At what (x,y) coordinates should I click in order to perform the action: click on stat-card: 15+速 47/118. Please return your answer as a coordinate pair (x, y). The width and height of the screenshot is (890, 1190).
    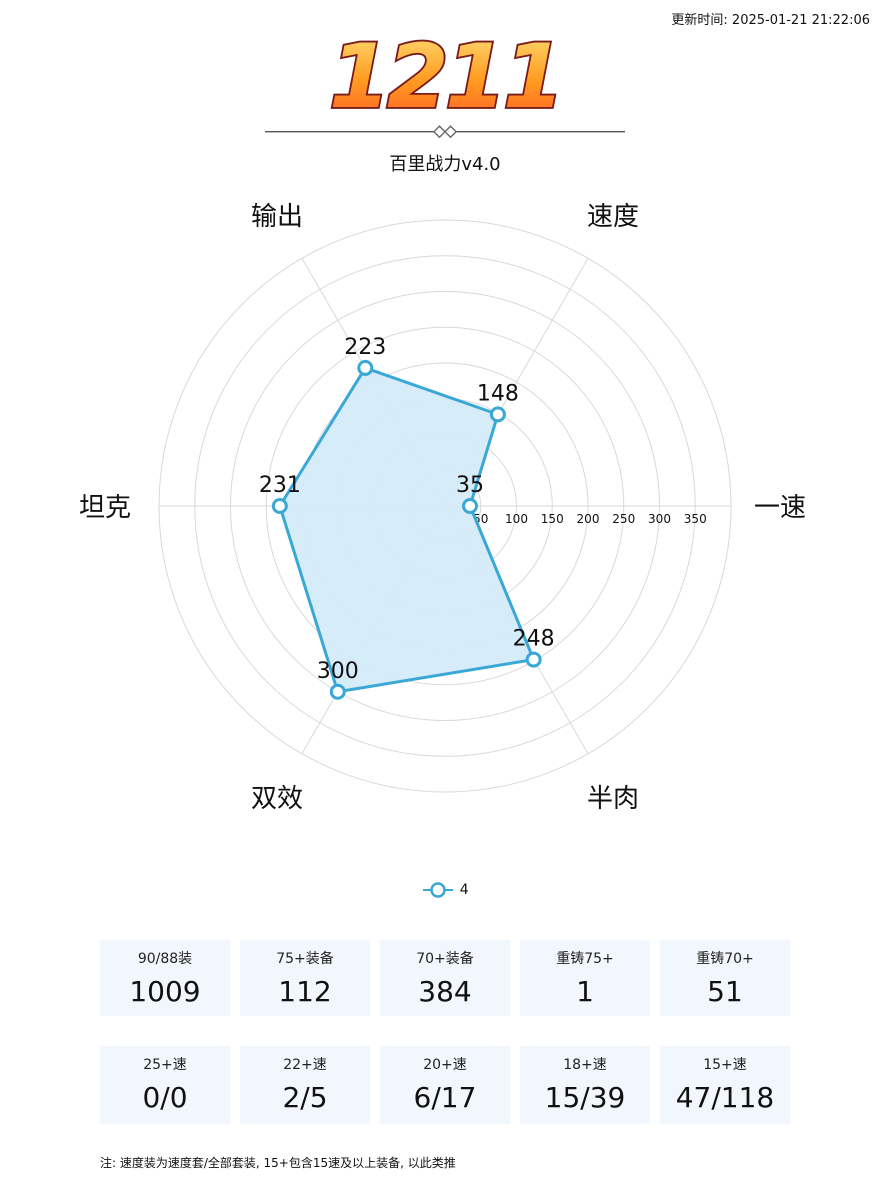
    Looking at the image, I should click on (725, 1085).